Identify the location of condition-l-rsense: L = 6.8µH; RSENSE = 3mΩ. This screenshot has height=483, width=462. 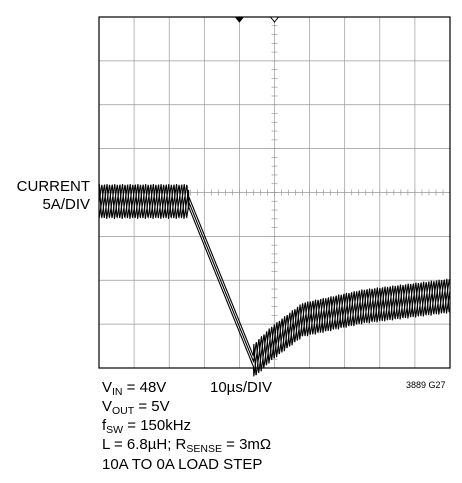
(187, 445).